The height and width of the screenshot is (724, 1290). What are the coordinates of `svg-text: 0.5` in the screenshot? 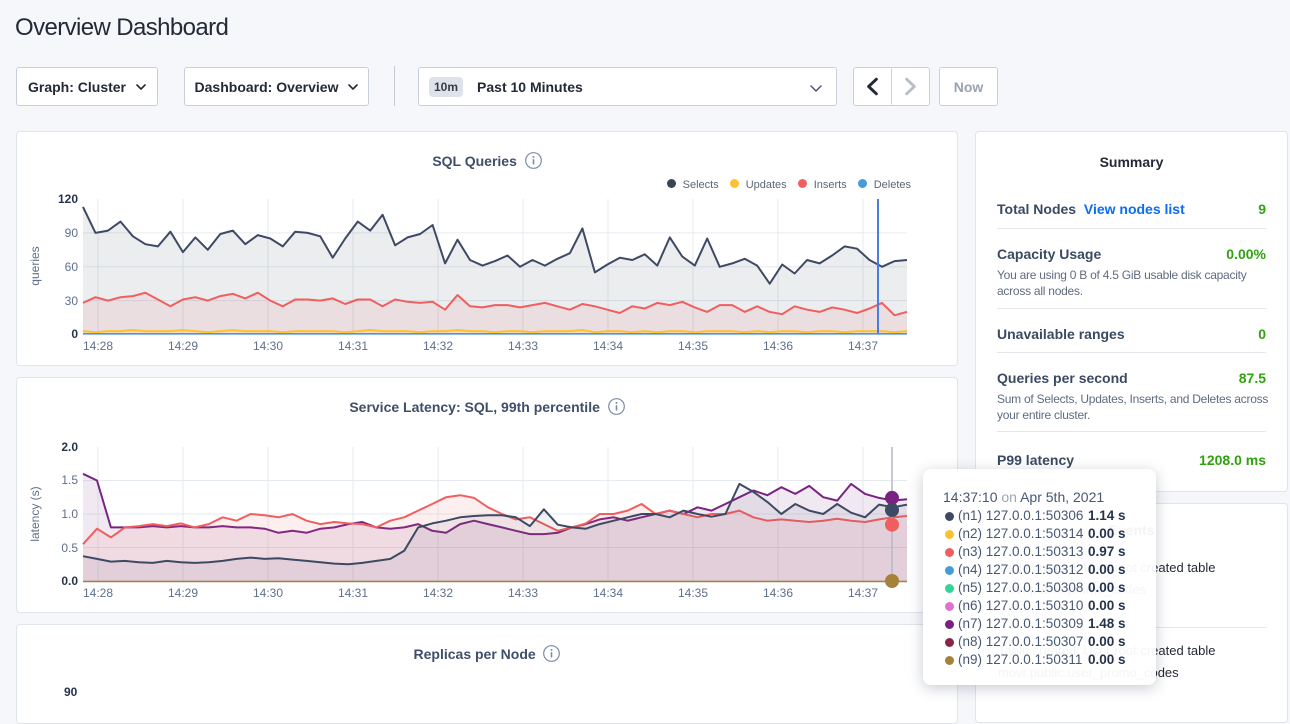 It's located at (69, 548).